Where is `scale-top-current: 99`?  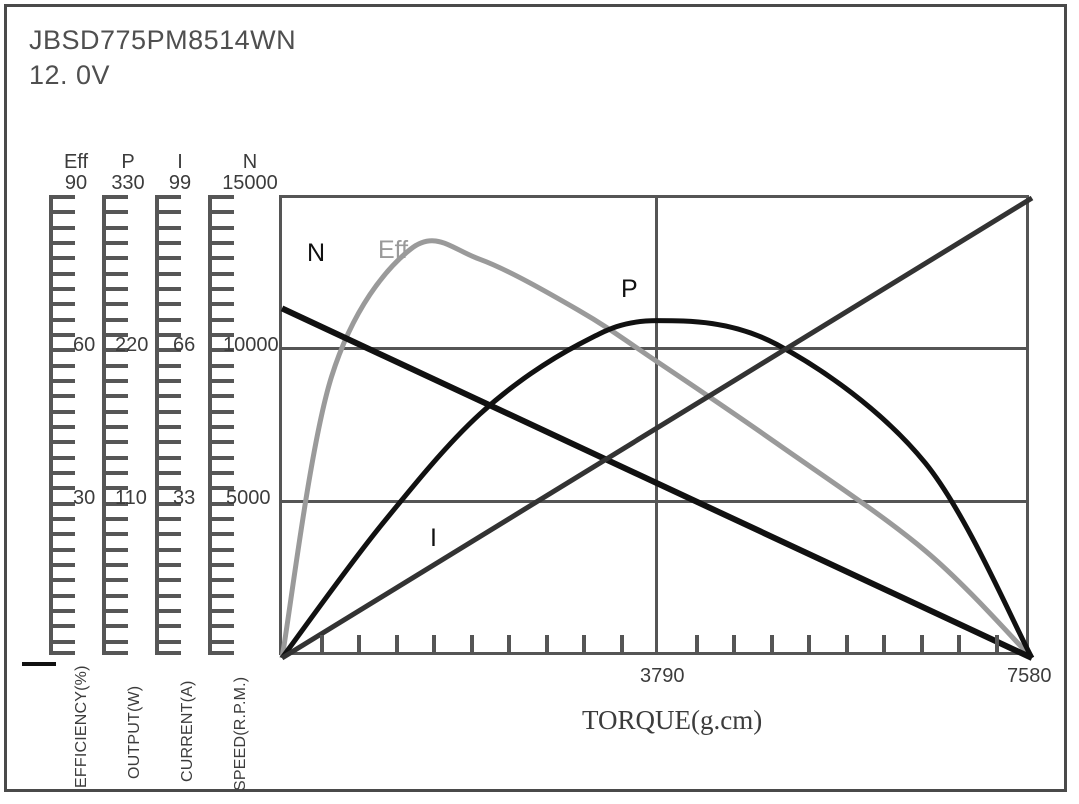 scale-top-current: 99 is located at coordinates (180, 183).